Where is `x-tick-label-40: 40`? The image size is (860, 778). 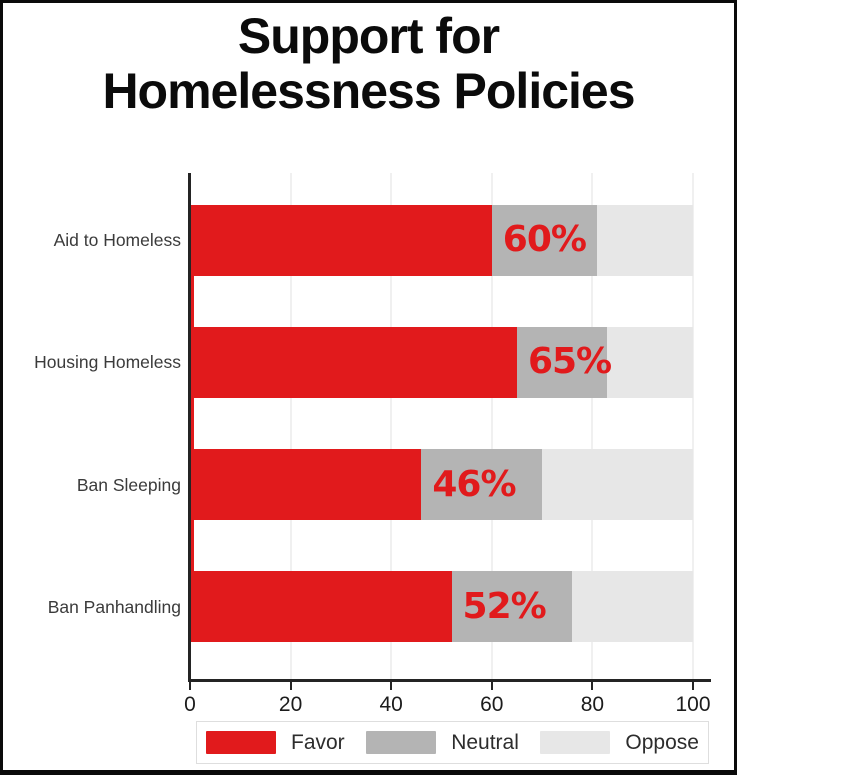 x-tick-label-40: 40 is located at coordinates (391, 704).